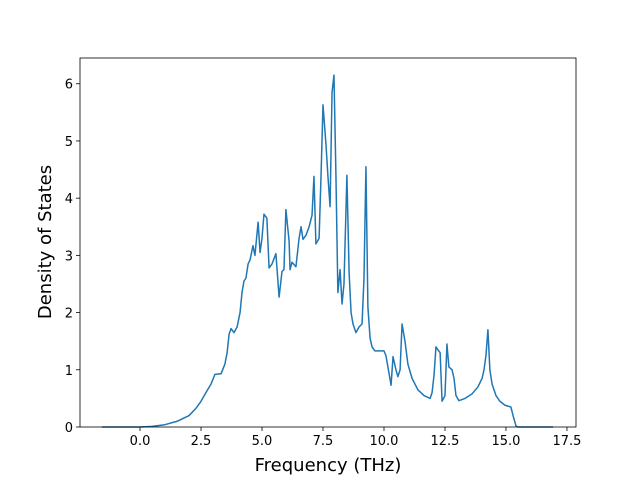  I want to click on x-tick-label: 5.0, so click(262, 441).